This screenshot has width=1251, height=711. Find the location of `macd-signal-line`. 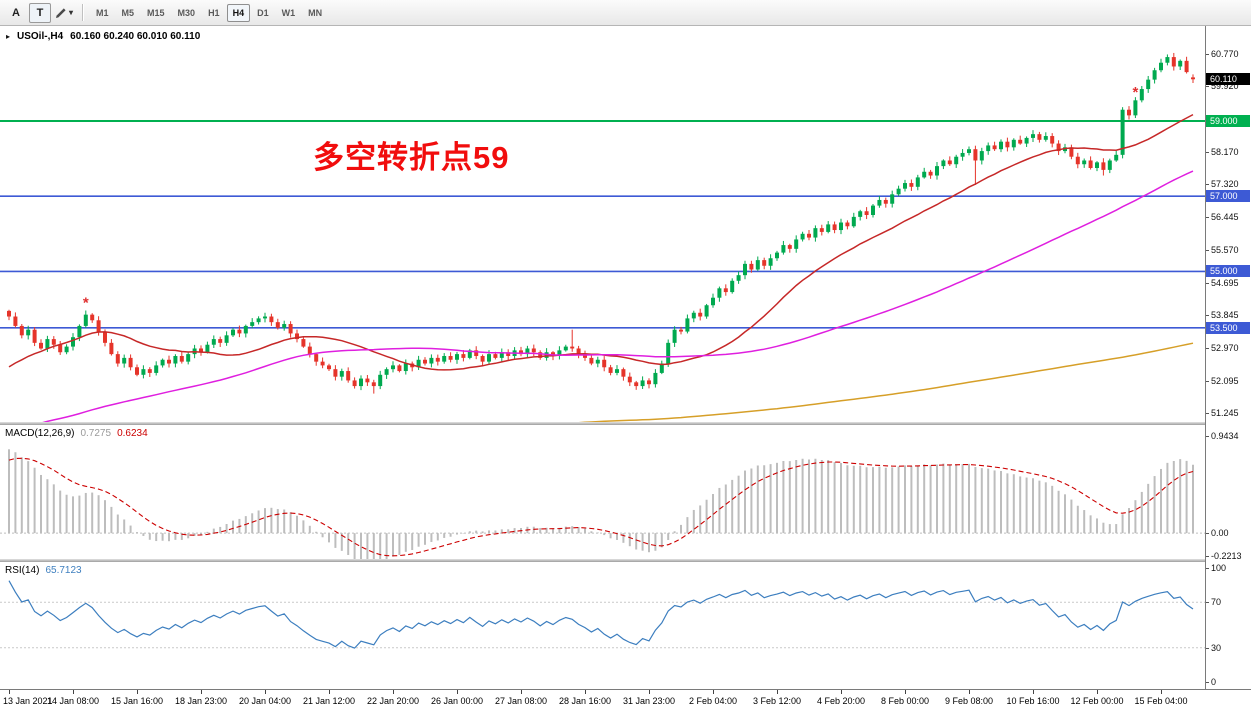

macd-signal-line is located at coordinates (601, 507).